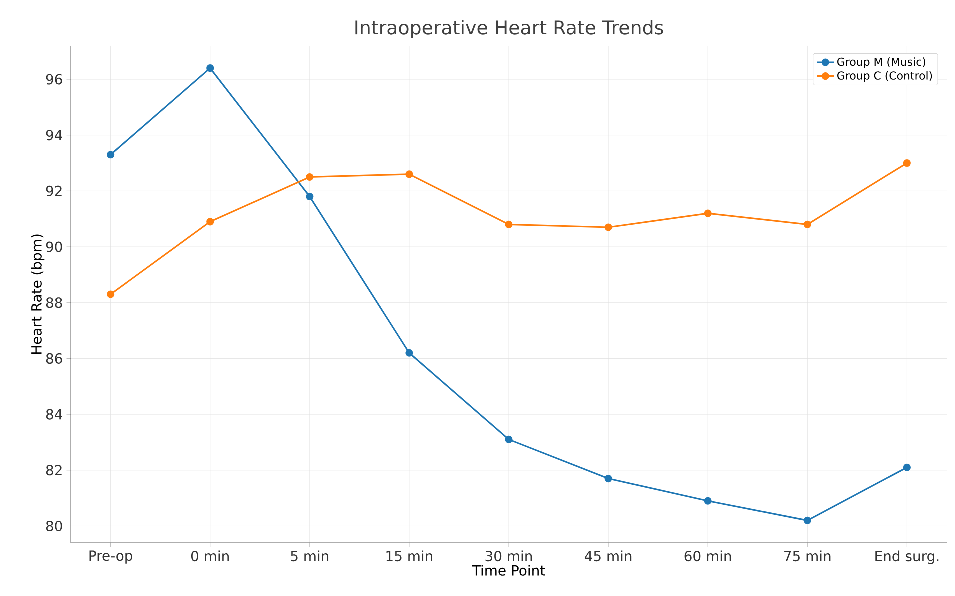  Describe the element at coordinates (54, 358) in the screenshot. I see `y-tick-label: 86` at that location.